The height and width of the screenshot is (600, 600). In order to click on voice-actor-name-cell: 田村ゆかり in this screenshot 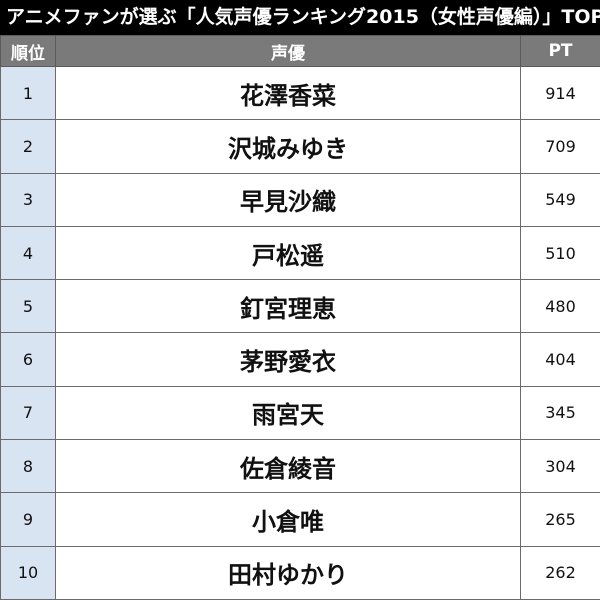, I will do `click(288, 572)`.